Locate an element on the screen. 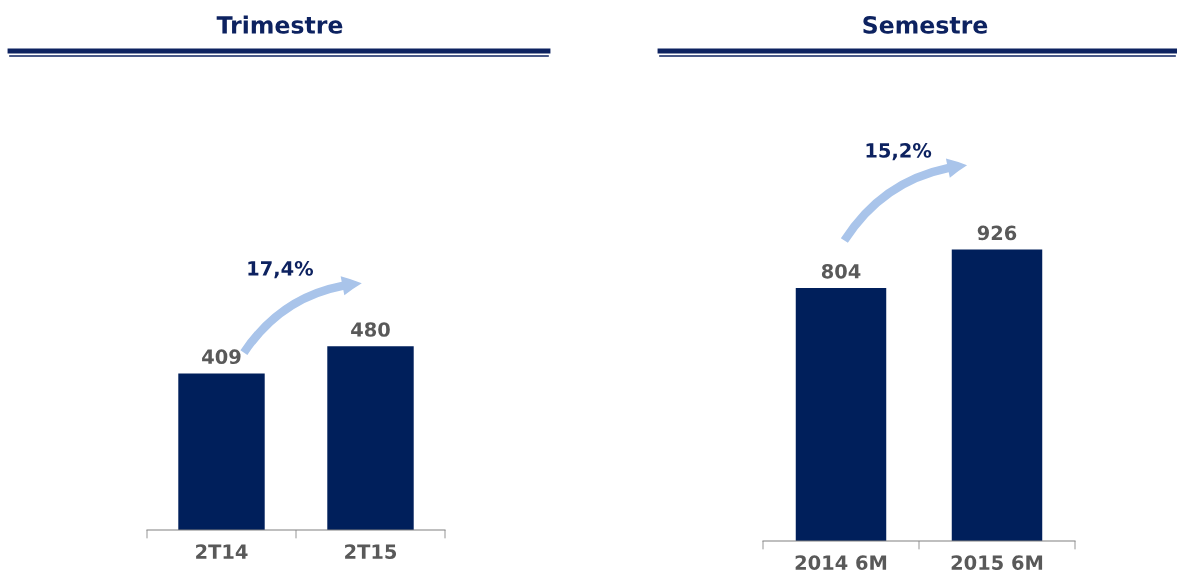  text: 17,4% is located at coordinates (281, 269).